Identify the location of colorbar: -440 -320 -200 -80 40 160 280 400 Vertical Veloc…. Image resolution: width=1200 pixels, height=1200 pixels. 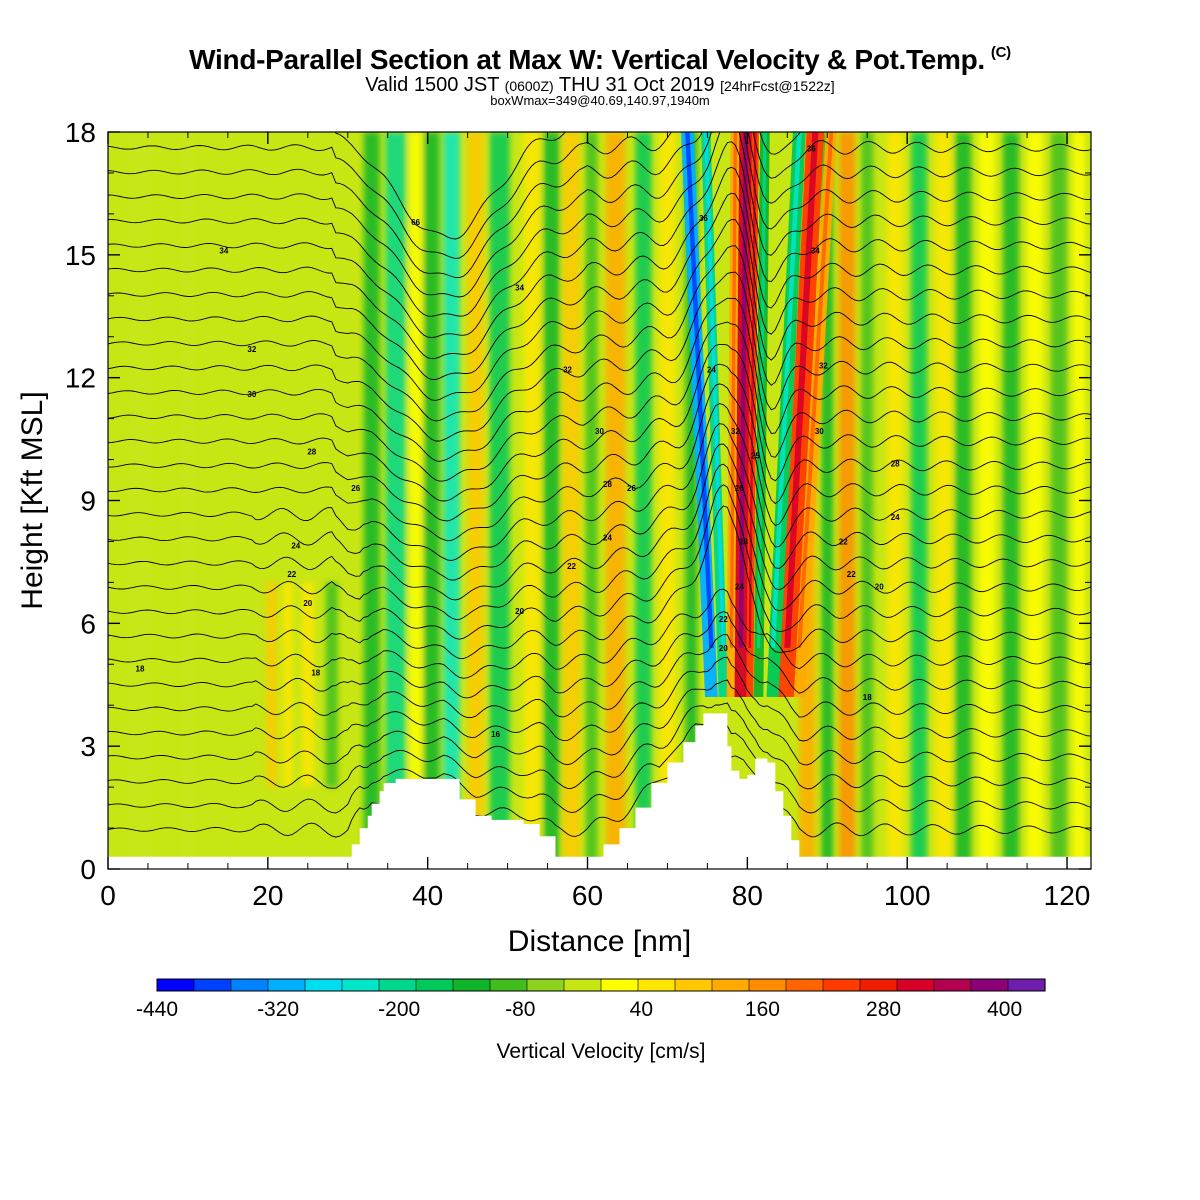
(591, 1020).